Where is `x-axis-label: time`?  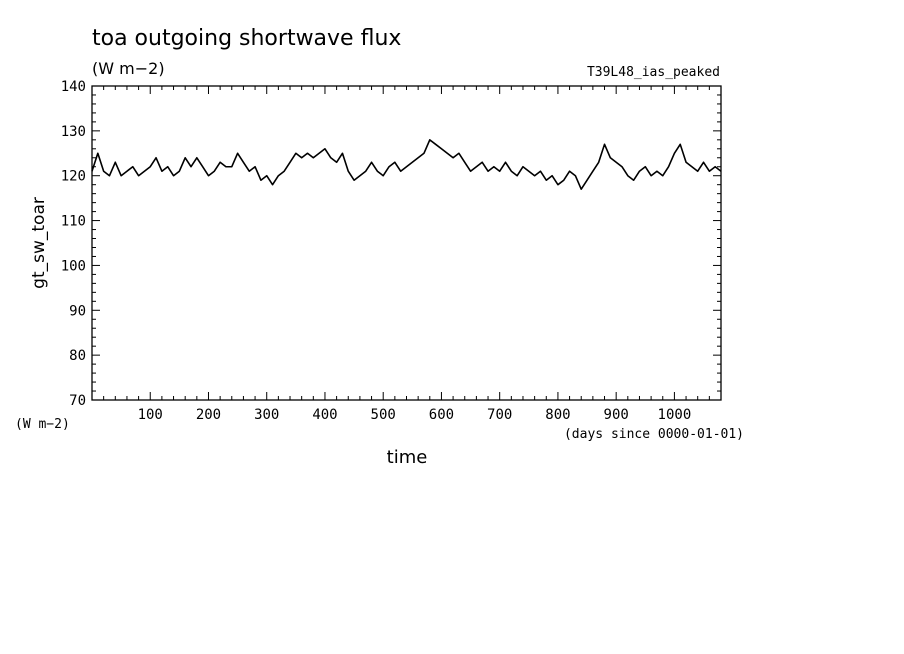
x-axis-label: time is located at coordinates (407, 457).